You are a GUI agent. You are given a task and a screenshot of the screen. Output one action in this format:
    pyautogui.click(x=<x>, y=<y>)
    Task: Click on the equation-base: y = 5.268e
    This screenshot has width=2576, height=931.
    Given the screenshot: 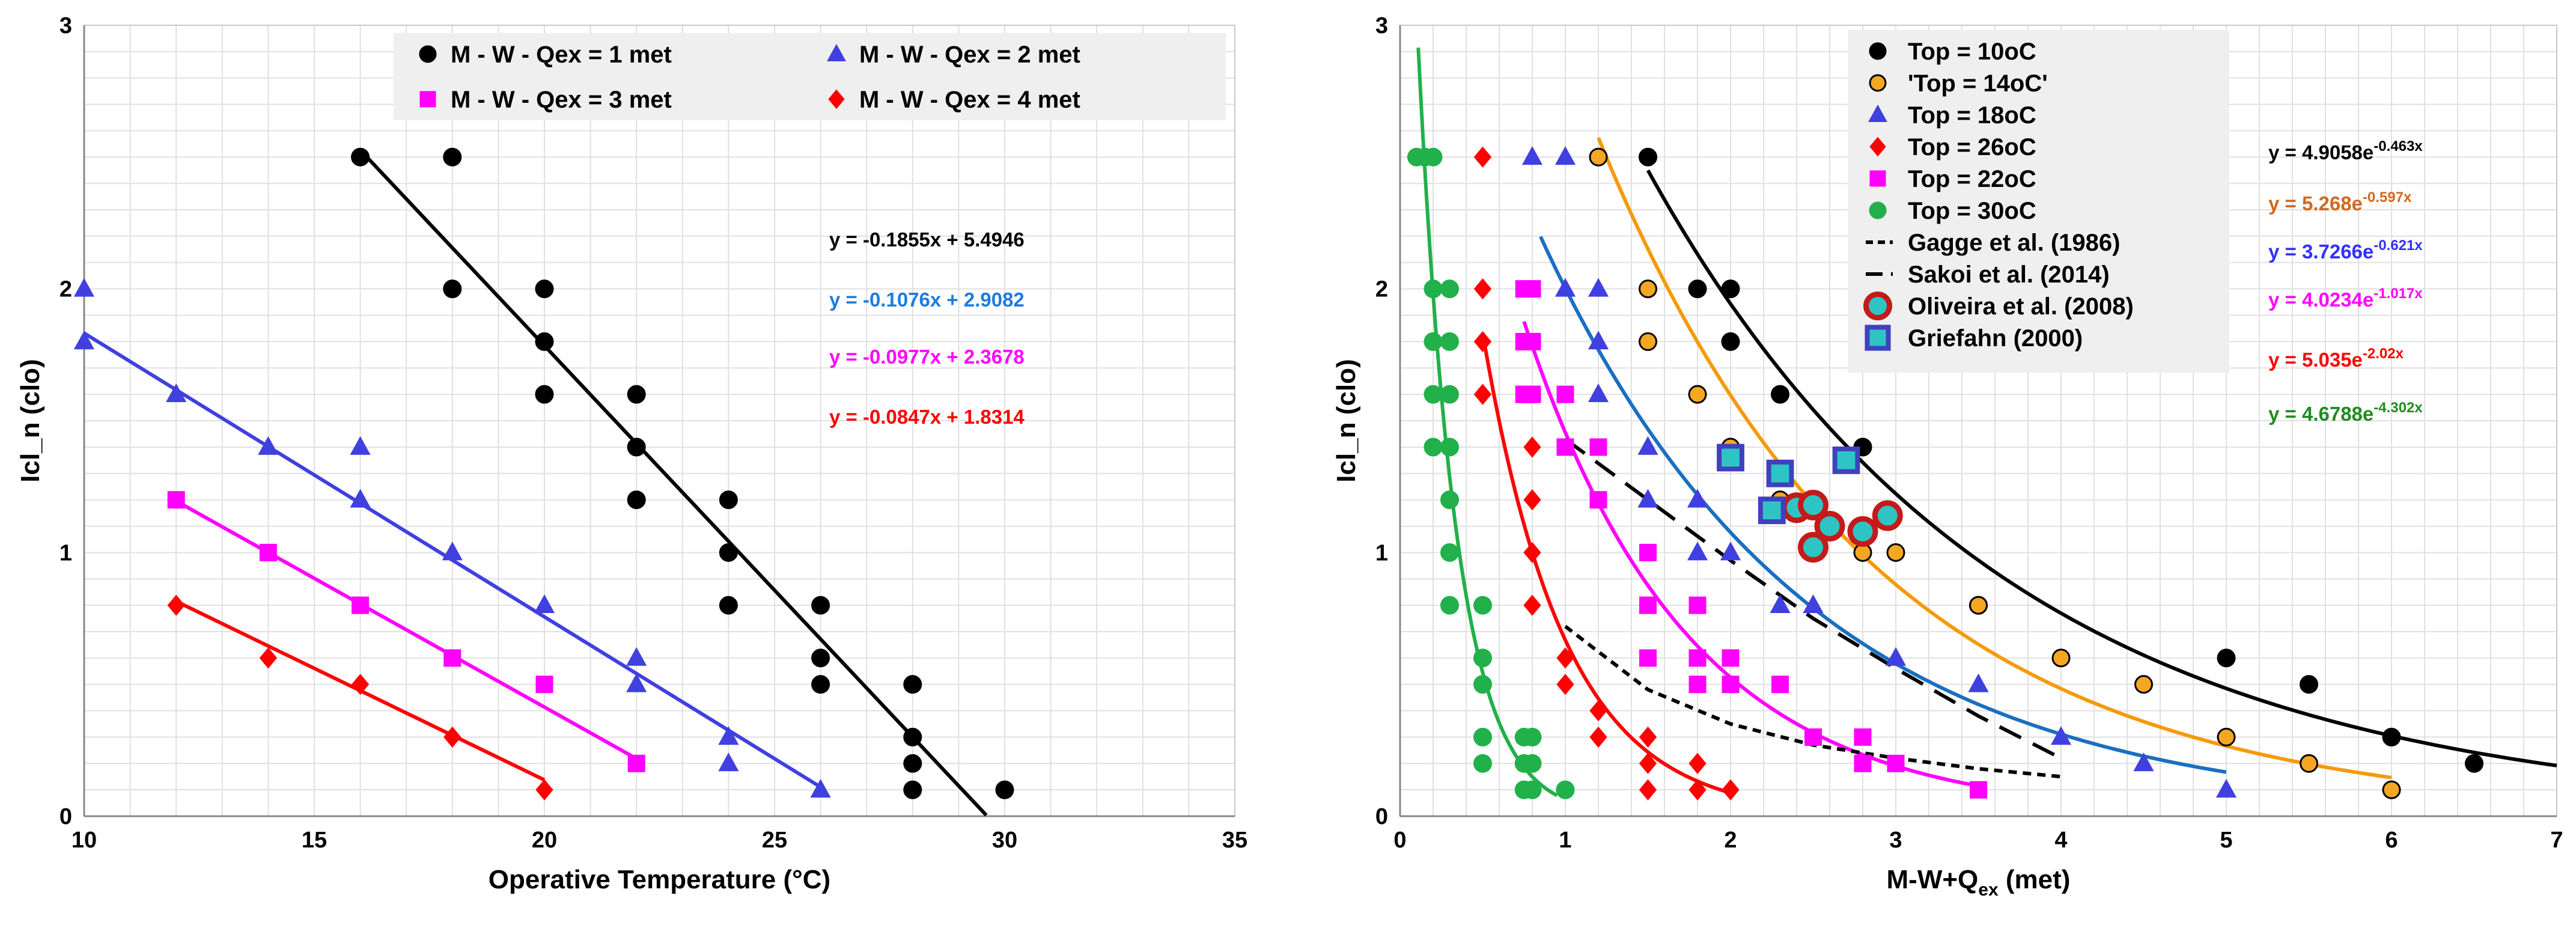 What is the action you would take?
    pyautogui.click(x=2315, y=203)
    